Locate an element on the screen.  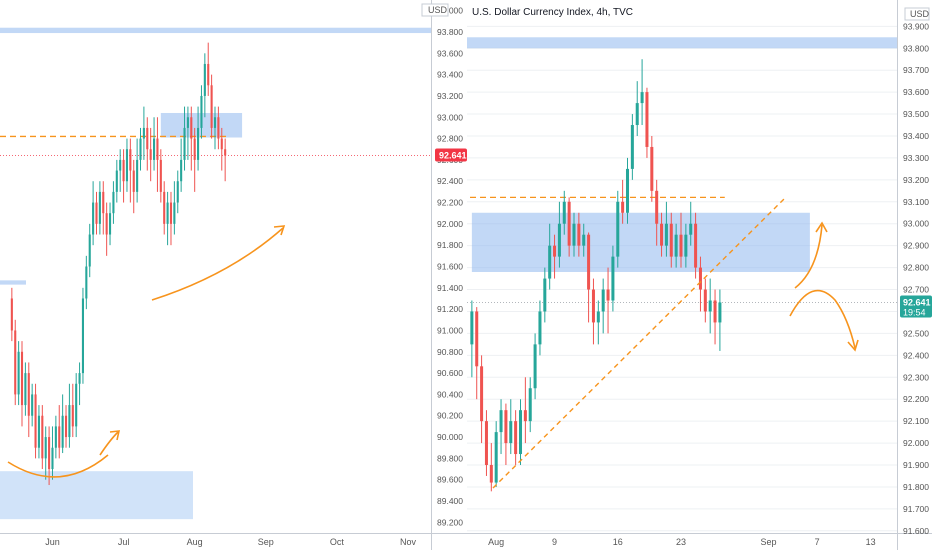
4h-price-tick-label: 91.600 is located at coordinates (916, 531).